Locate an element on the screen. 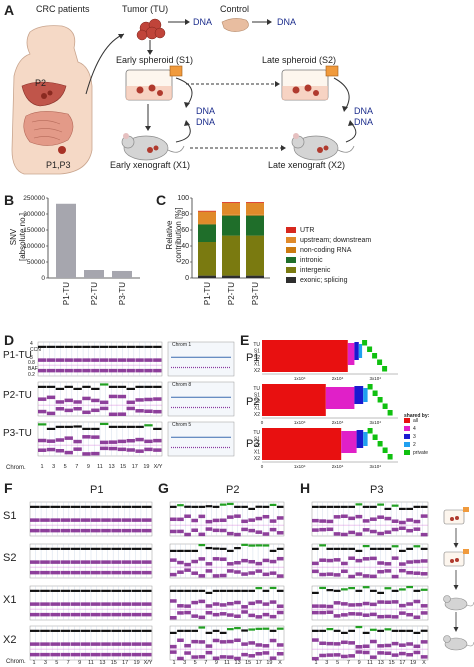 The image size is (474, 667). panel-h-chrom-tick: 7 is located at coordinates (348, 663).